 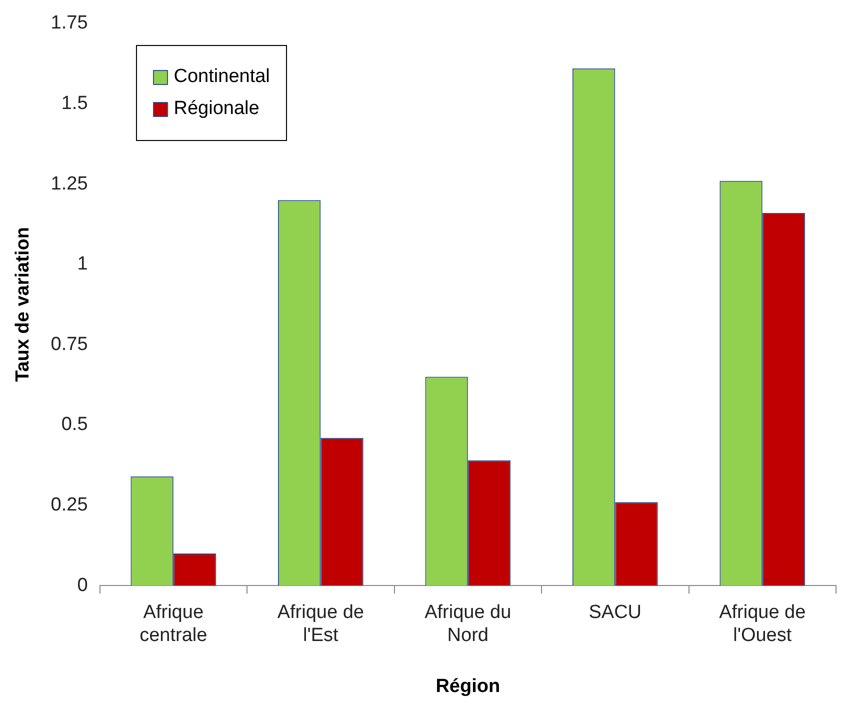 What do you see at coordinates (468, 624) in the screenshot?
I see `x-tick-label: Afrique du Nord` at bounding box center [468, 624].